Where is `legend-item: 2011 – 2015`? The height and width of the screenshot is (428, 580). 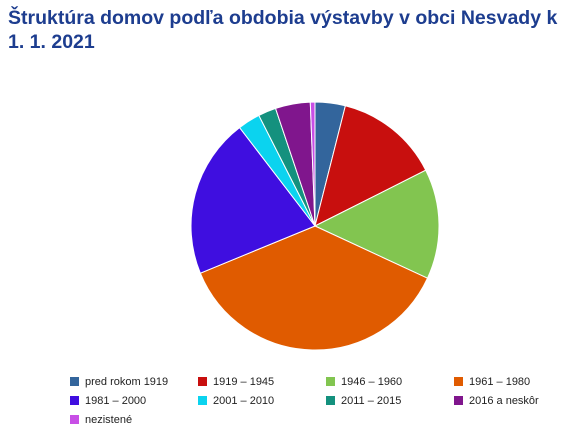
legend-item: 2011 – 2015 is located at coordinates (390, 400).